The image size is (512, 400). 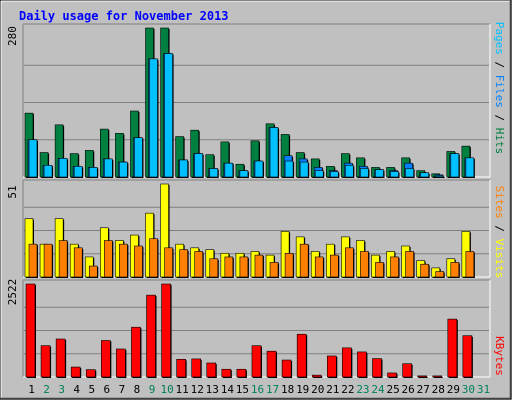 What do you see at coordinates (317, 389) in the screenshot?
I see `x-tick-label-day-20: 20` at bounding box center [317, 389].